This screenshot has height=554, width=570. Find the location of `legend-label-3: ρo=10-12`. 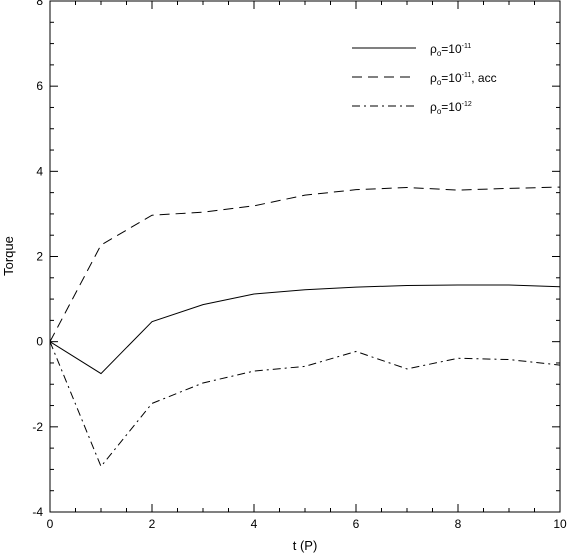

legend-label-3: ρo=10-12 is located at coordinates (451, 108).